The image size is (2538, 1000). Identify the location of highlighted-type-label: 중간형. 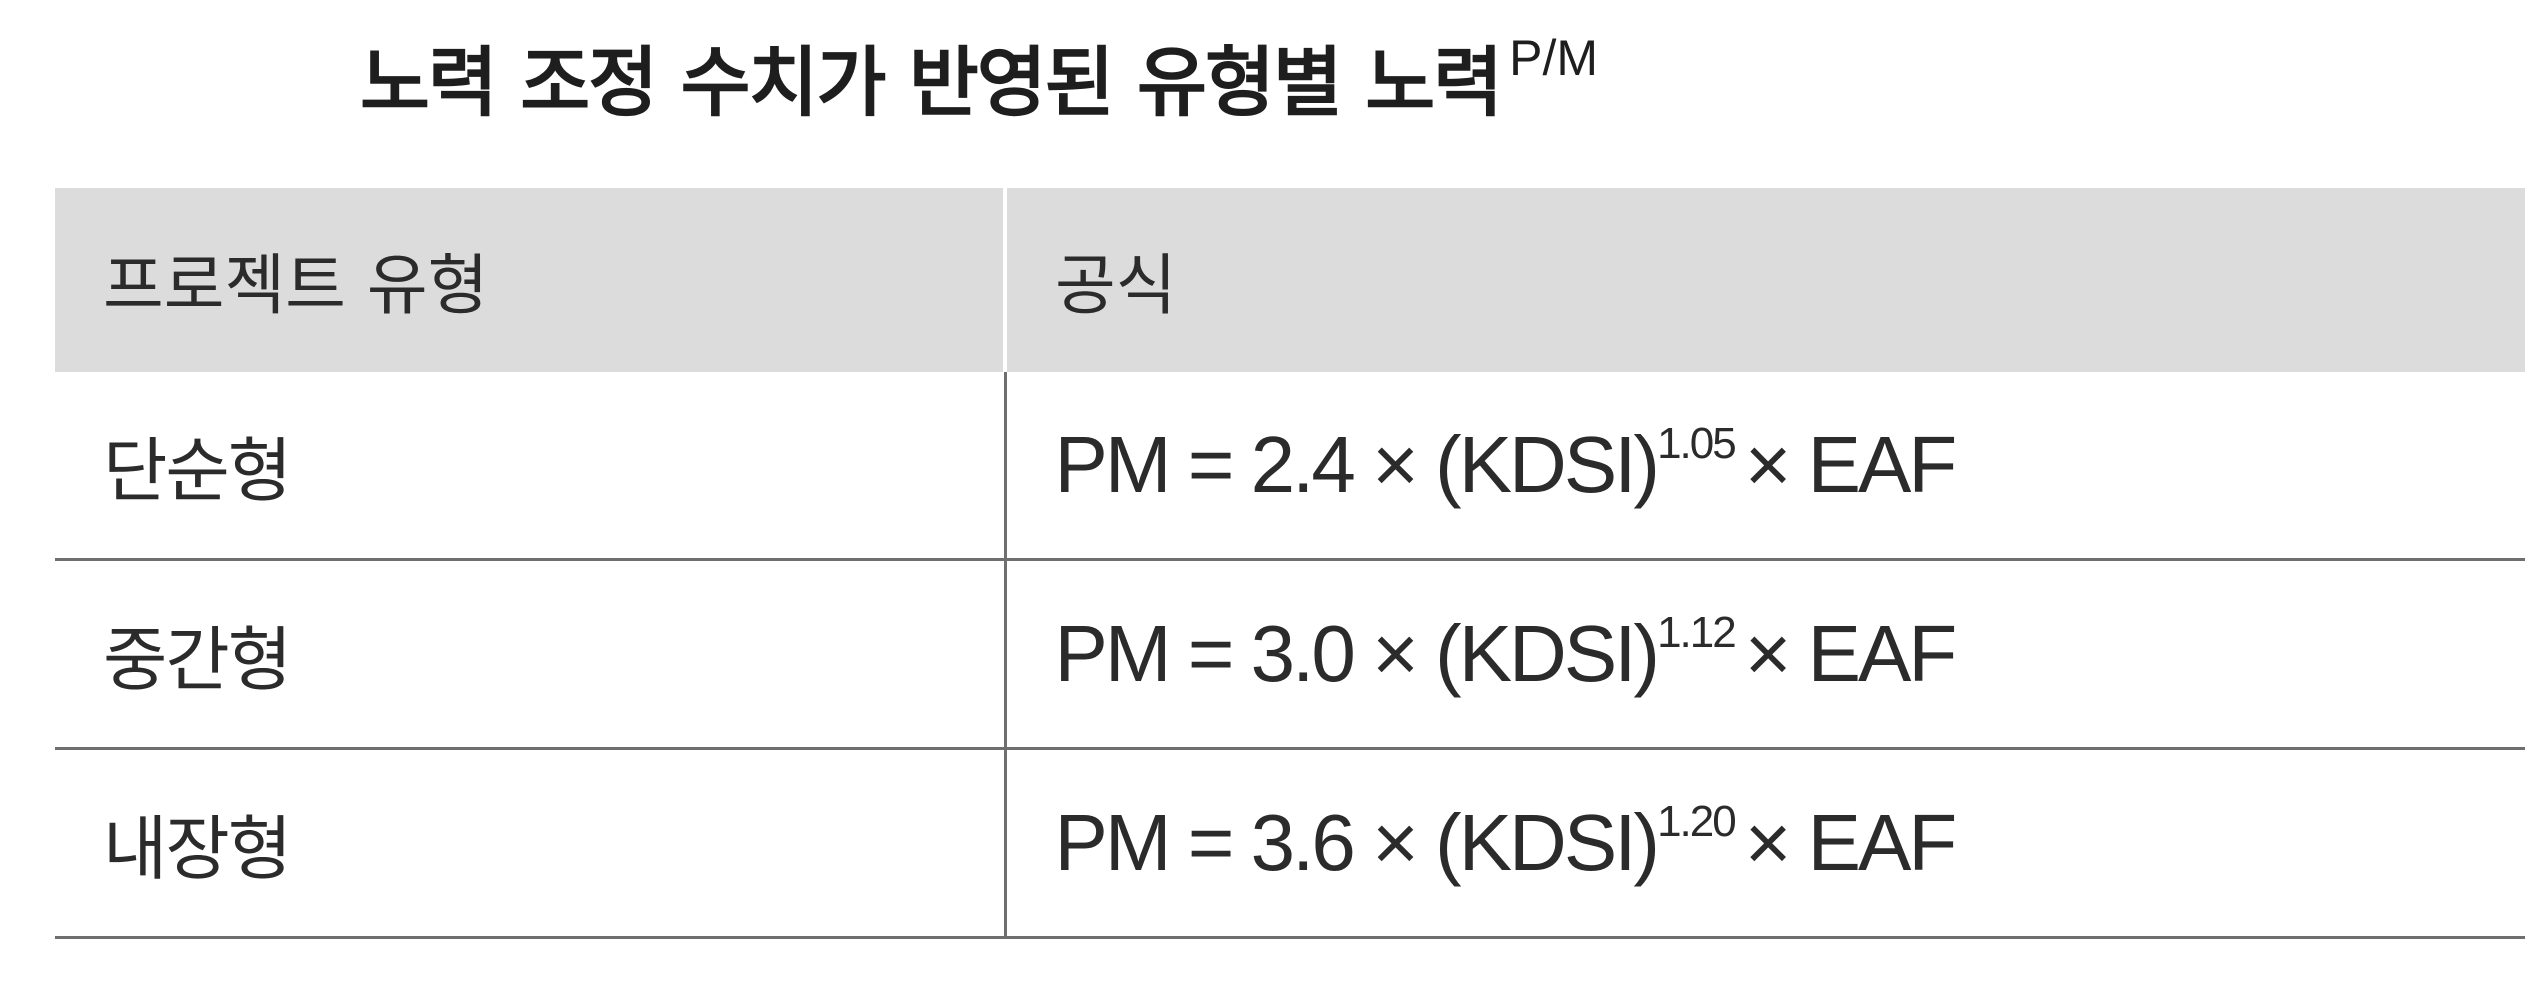
(201, 656).